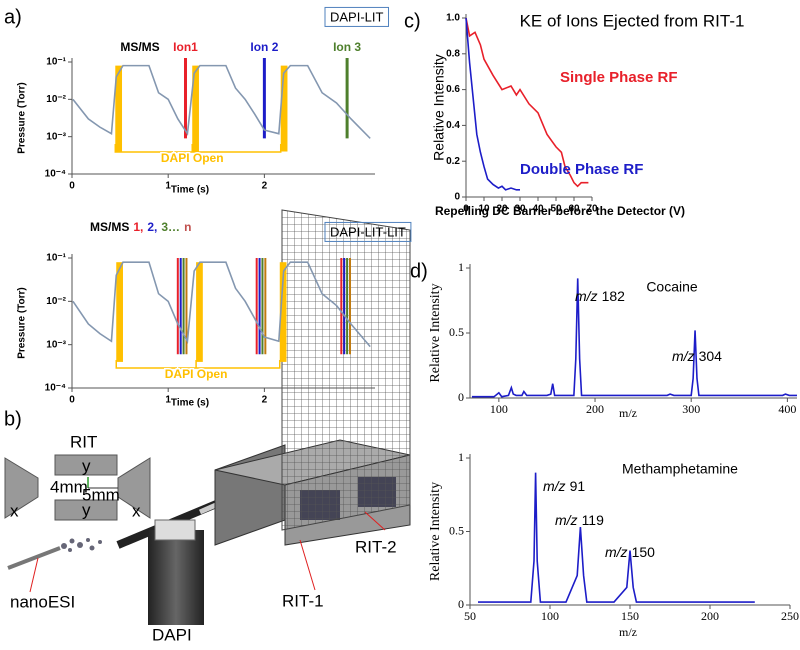 This screenshot has height=650, width=800. I want to click on panel-label: a), so click(13, 17).